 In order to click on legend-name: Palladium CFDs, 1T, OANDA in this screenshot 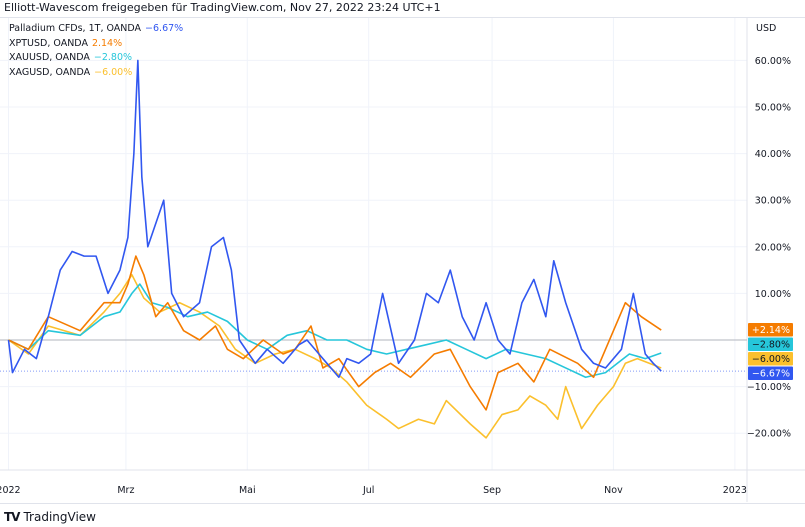, I will do `click(75, 28)`.